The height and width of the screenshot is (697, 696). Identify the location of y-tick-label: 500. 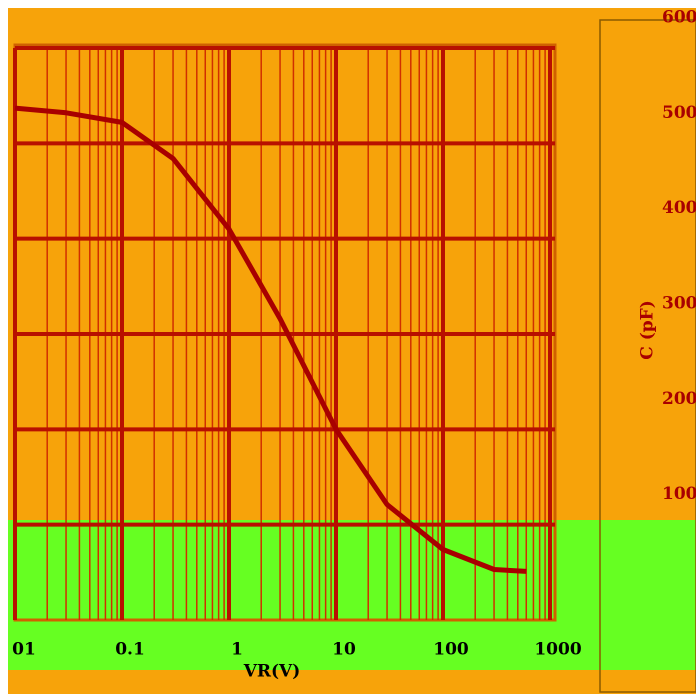
(679, 113).